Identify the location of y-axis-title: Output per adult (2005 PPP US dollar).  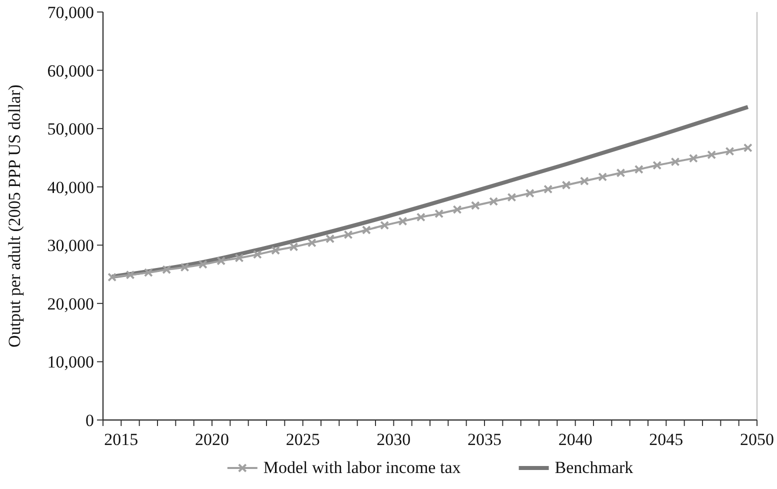
(14, 216).